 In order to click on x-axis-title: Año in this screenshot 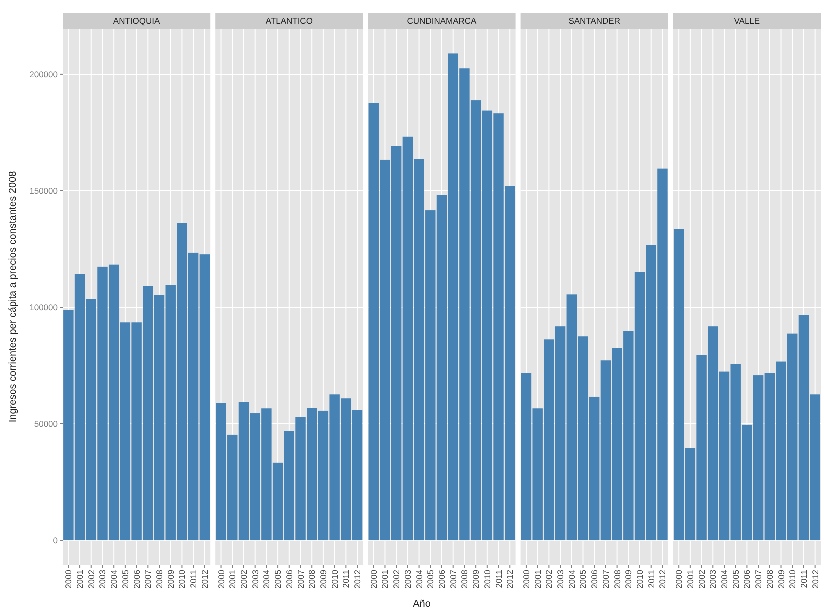, I will do `click(422, 604)`.